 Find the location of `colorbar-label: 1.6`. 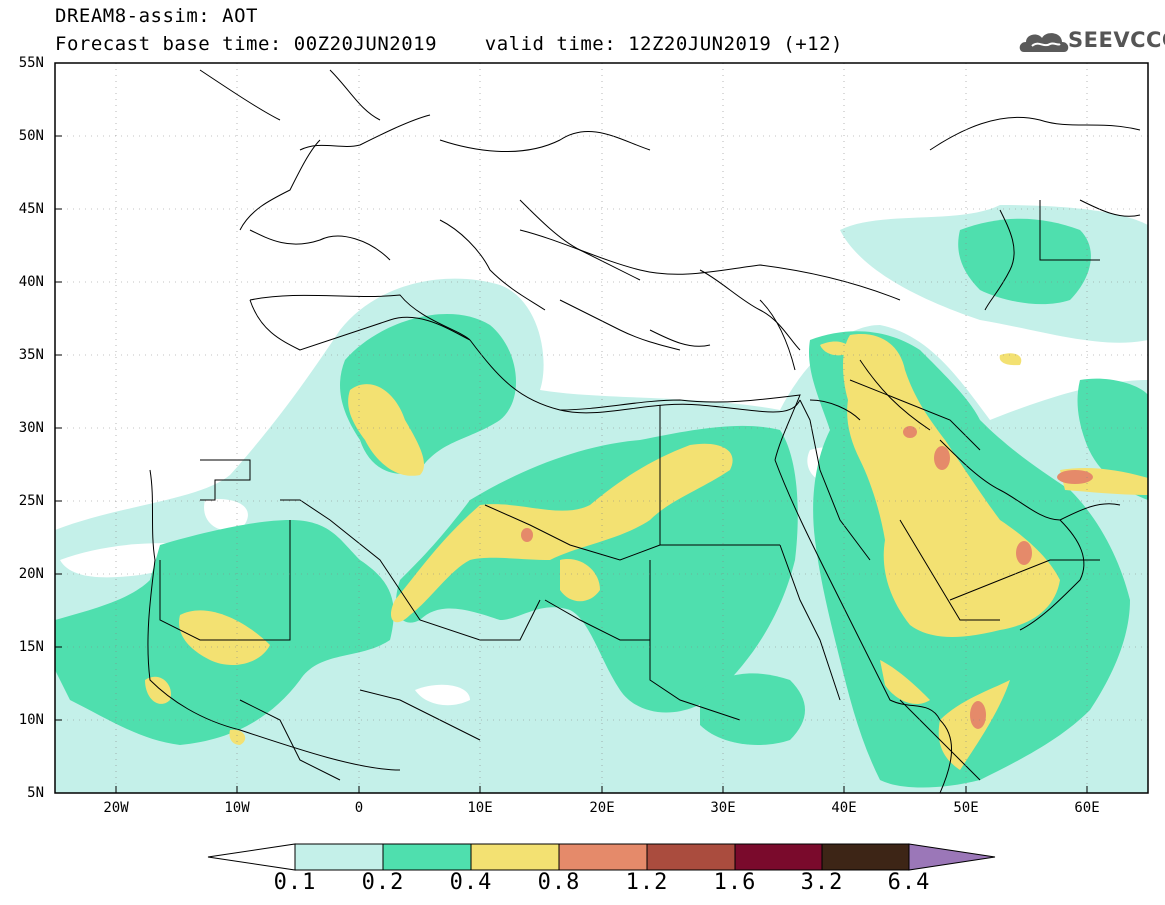

colorbar-label: 1.6 is located at coordinates (735, 882).